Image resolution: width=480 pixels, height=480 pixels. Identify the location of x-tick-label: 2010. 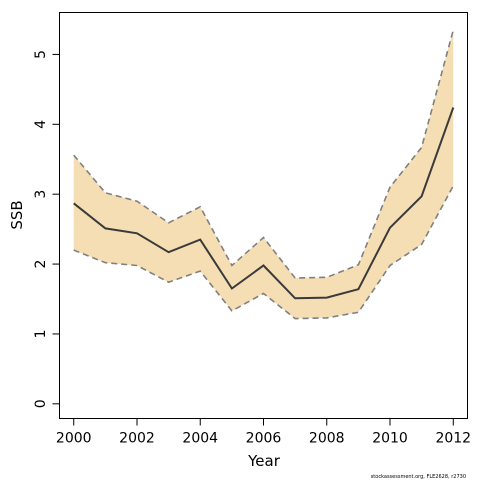
(390, 439).